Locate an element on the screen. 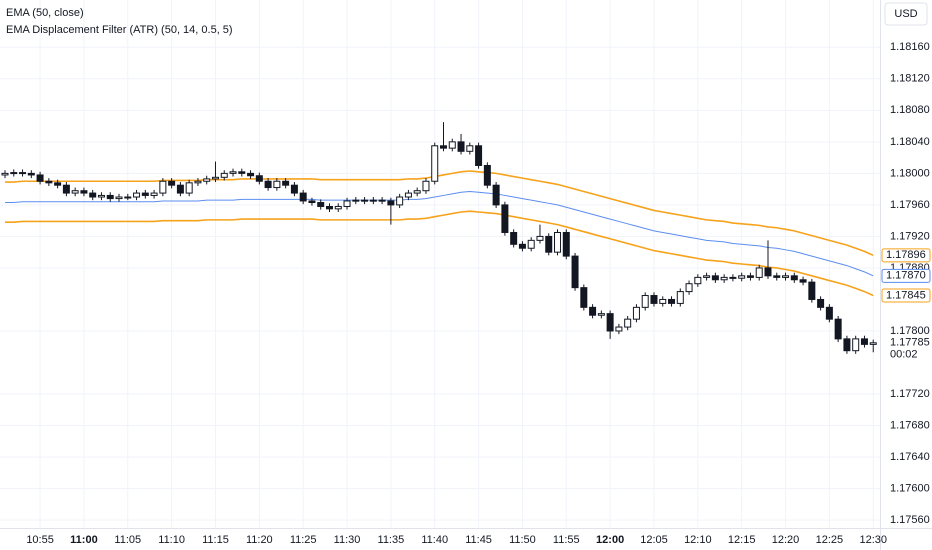 The height and width of the screenshot is (550, 932). x-tick-label: 11:00 is located at coordinates (84, 540).